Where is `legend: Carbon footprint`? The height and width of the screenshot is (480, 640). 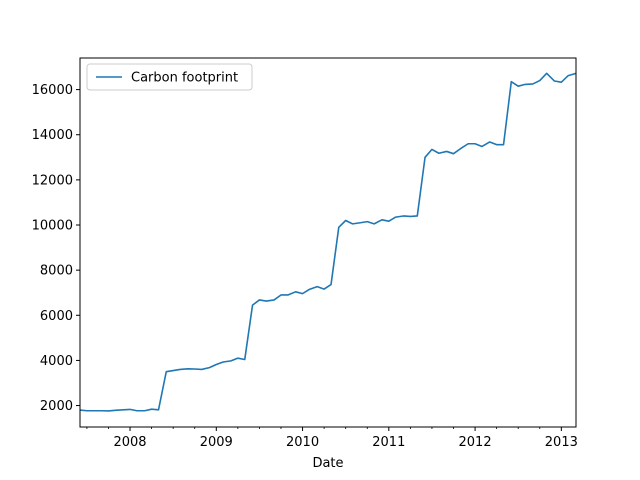
legend: Carbon footprint is located at coordinates (169, 77).